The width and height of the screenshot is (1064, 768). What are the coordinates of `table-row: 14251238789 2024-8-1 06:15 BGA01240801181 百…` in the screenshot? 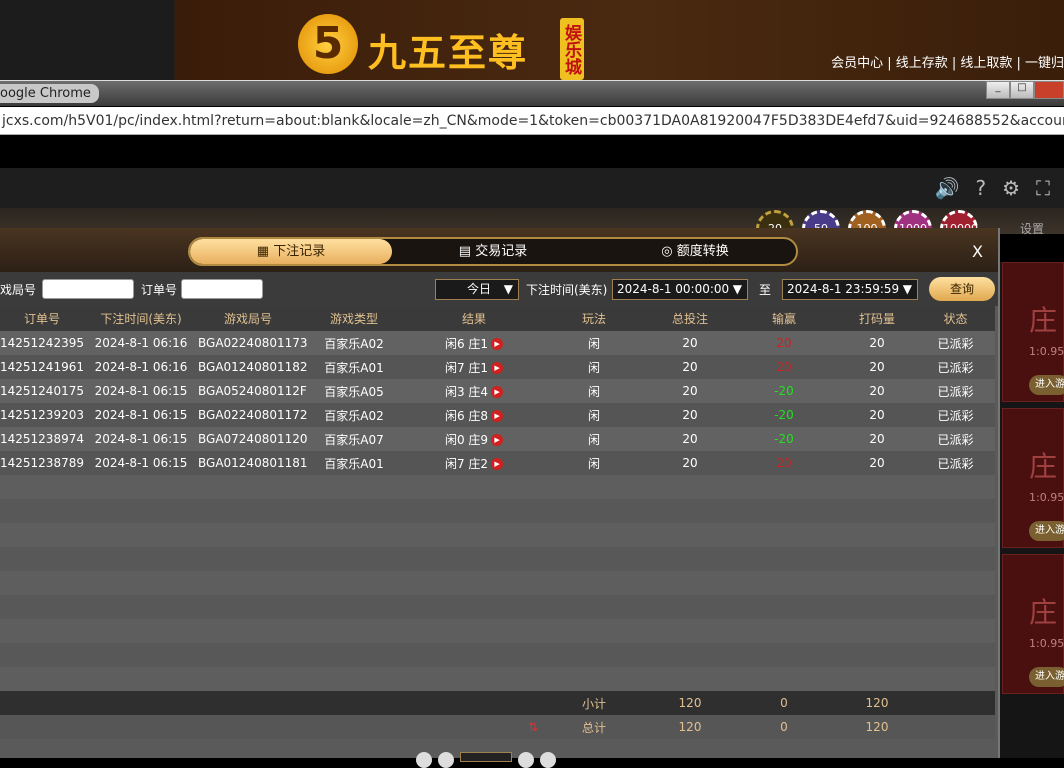 It's located at (497, 463).